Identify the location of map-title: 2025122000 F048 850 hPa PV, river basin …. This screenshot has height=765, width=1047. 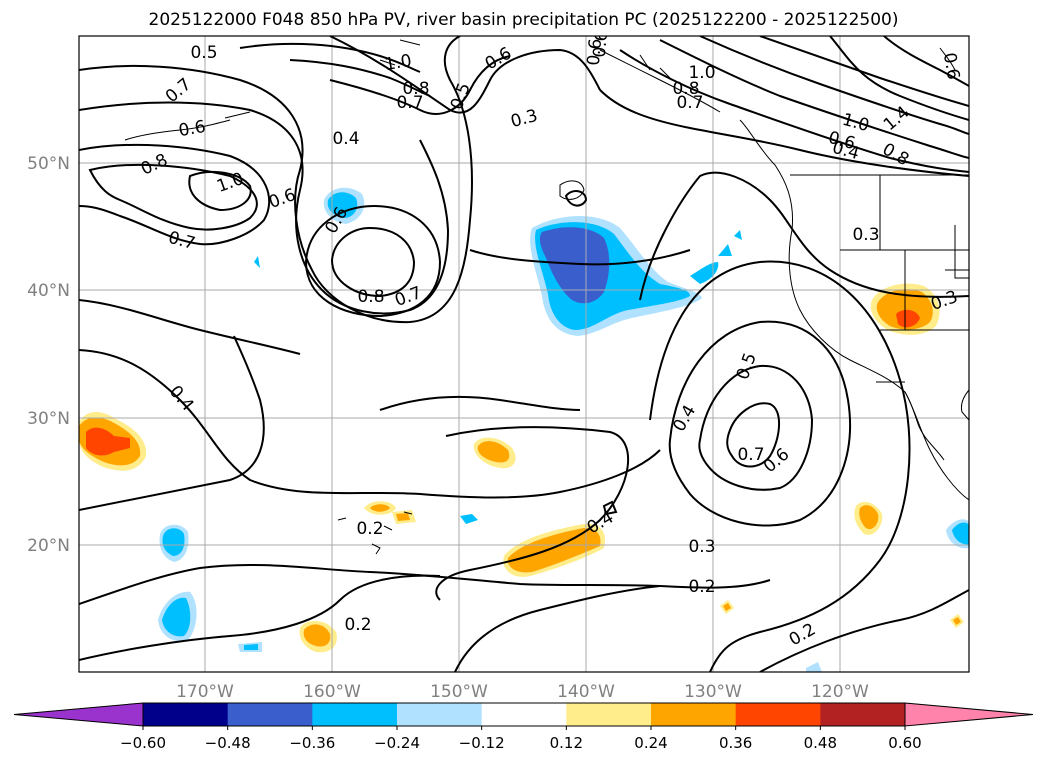
(523, 20).